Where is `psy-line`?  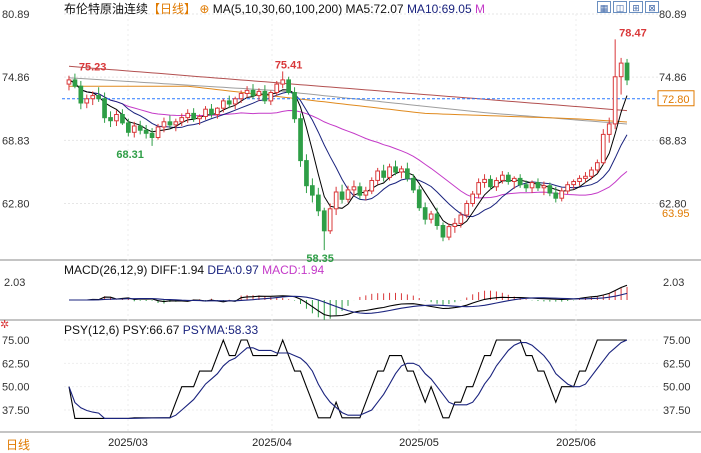
psy-line is located at coordinates (347, 378).